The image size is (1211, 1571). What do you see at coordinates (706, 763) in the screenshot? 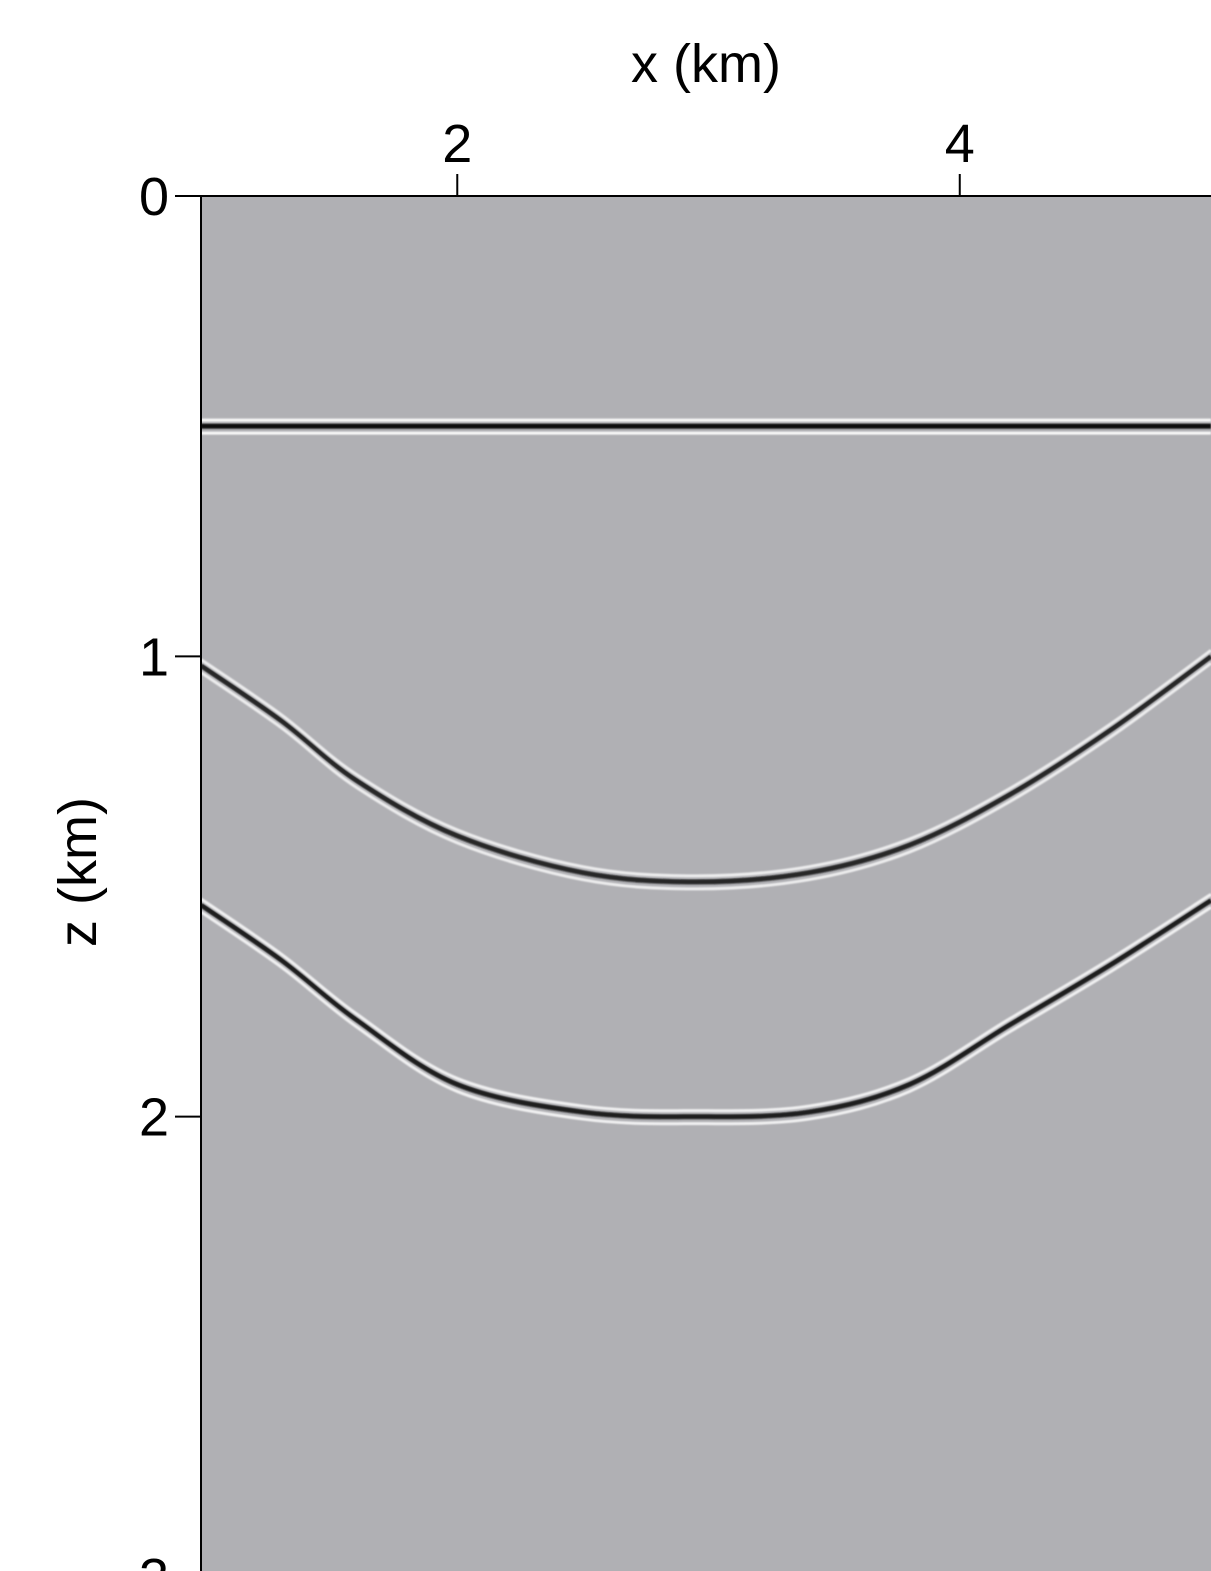
I see `reflector-2-upper-lobe` at bounding box center [706, 763].